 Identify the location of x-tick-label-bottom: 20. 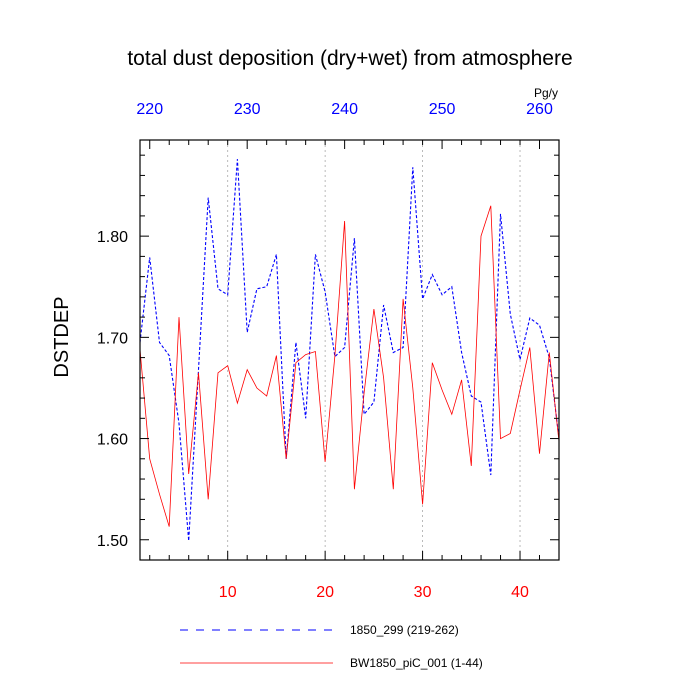
(325, 592).